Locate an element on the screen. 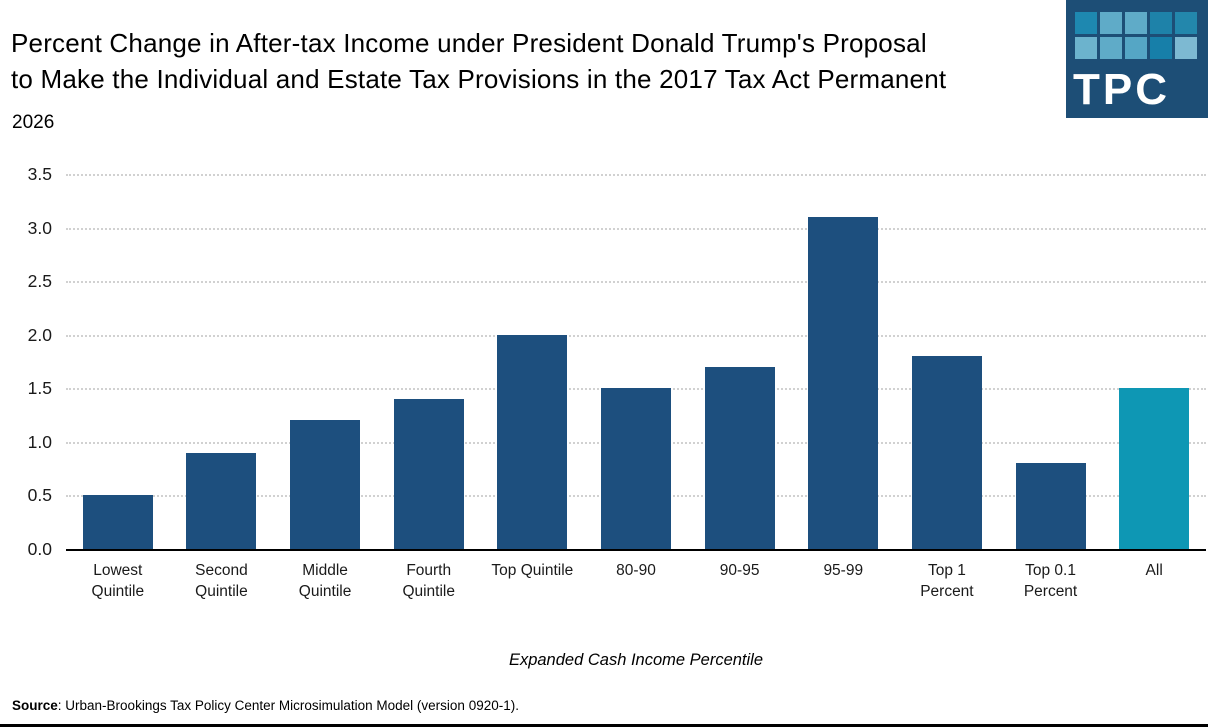  y-axis-tick-label-2.5: 2.5 is located at coordinates (39, 281).